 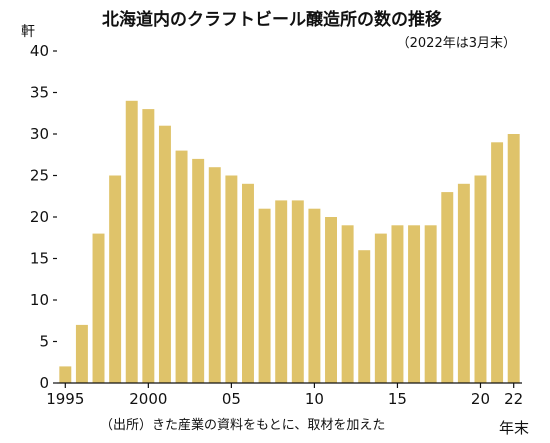 What do you see at coordinates (347, 304) in the screenshot?
I see `bar-2012` at bounding box center [347, 304].